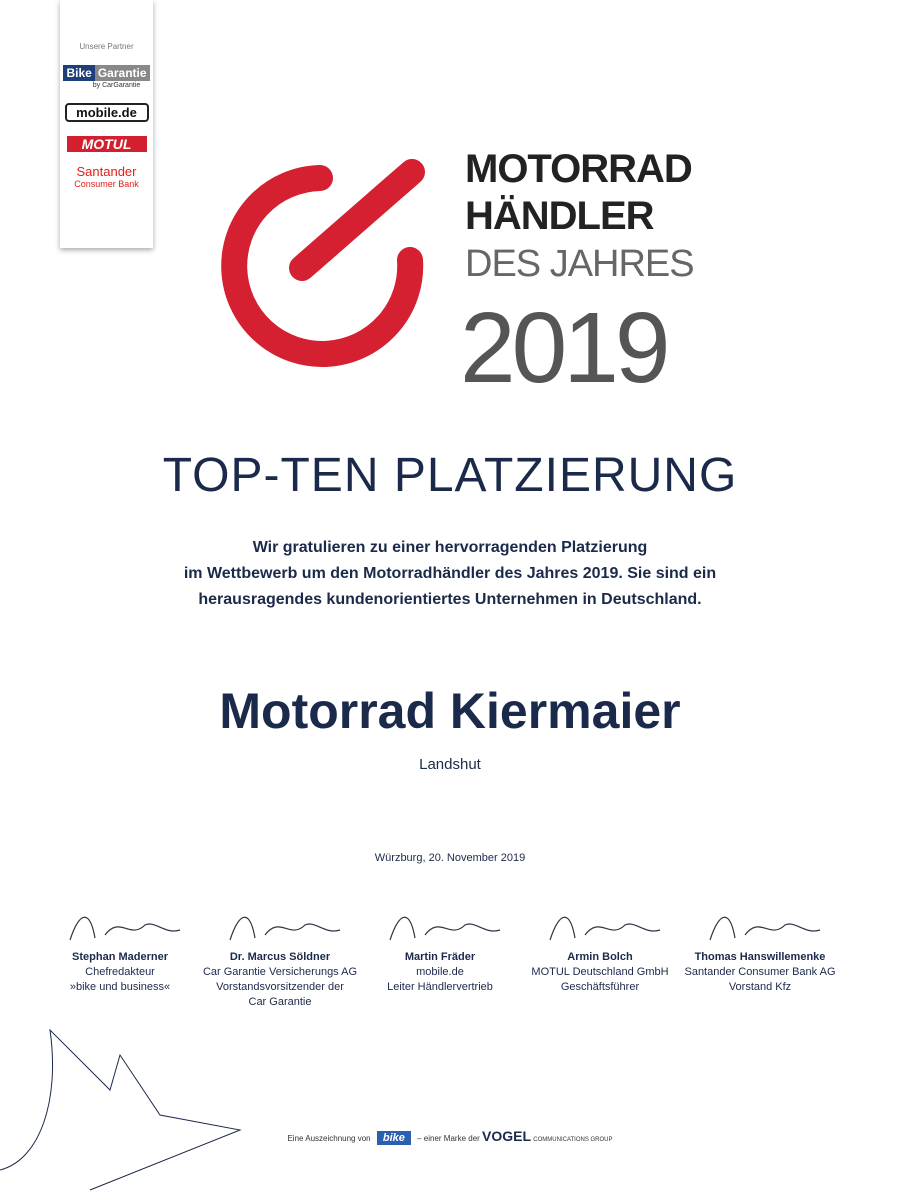  What do you see at coordinates (280, 1002) in the screenshot?
I see `signatory-title: Car Garantie` at bounding box center [280, 1002].